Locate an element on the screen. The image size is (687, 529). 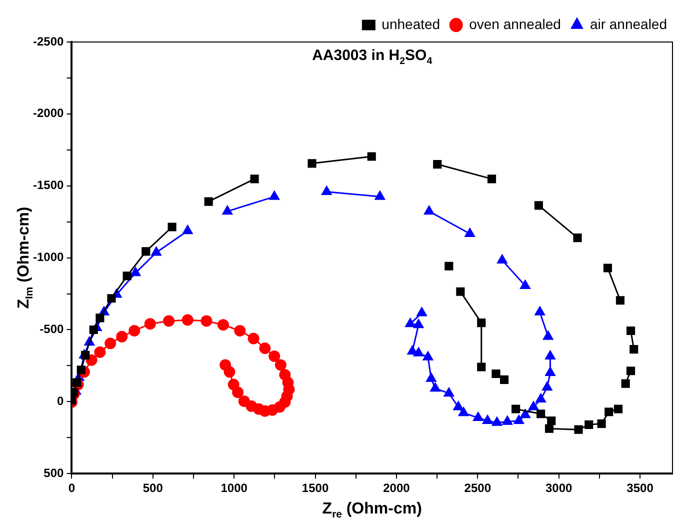
y-tick-label: 500 is located at coordinates (54, 473).